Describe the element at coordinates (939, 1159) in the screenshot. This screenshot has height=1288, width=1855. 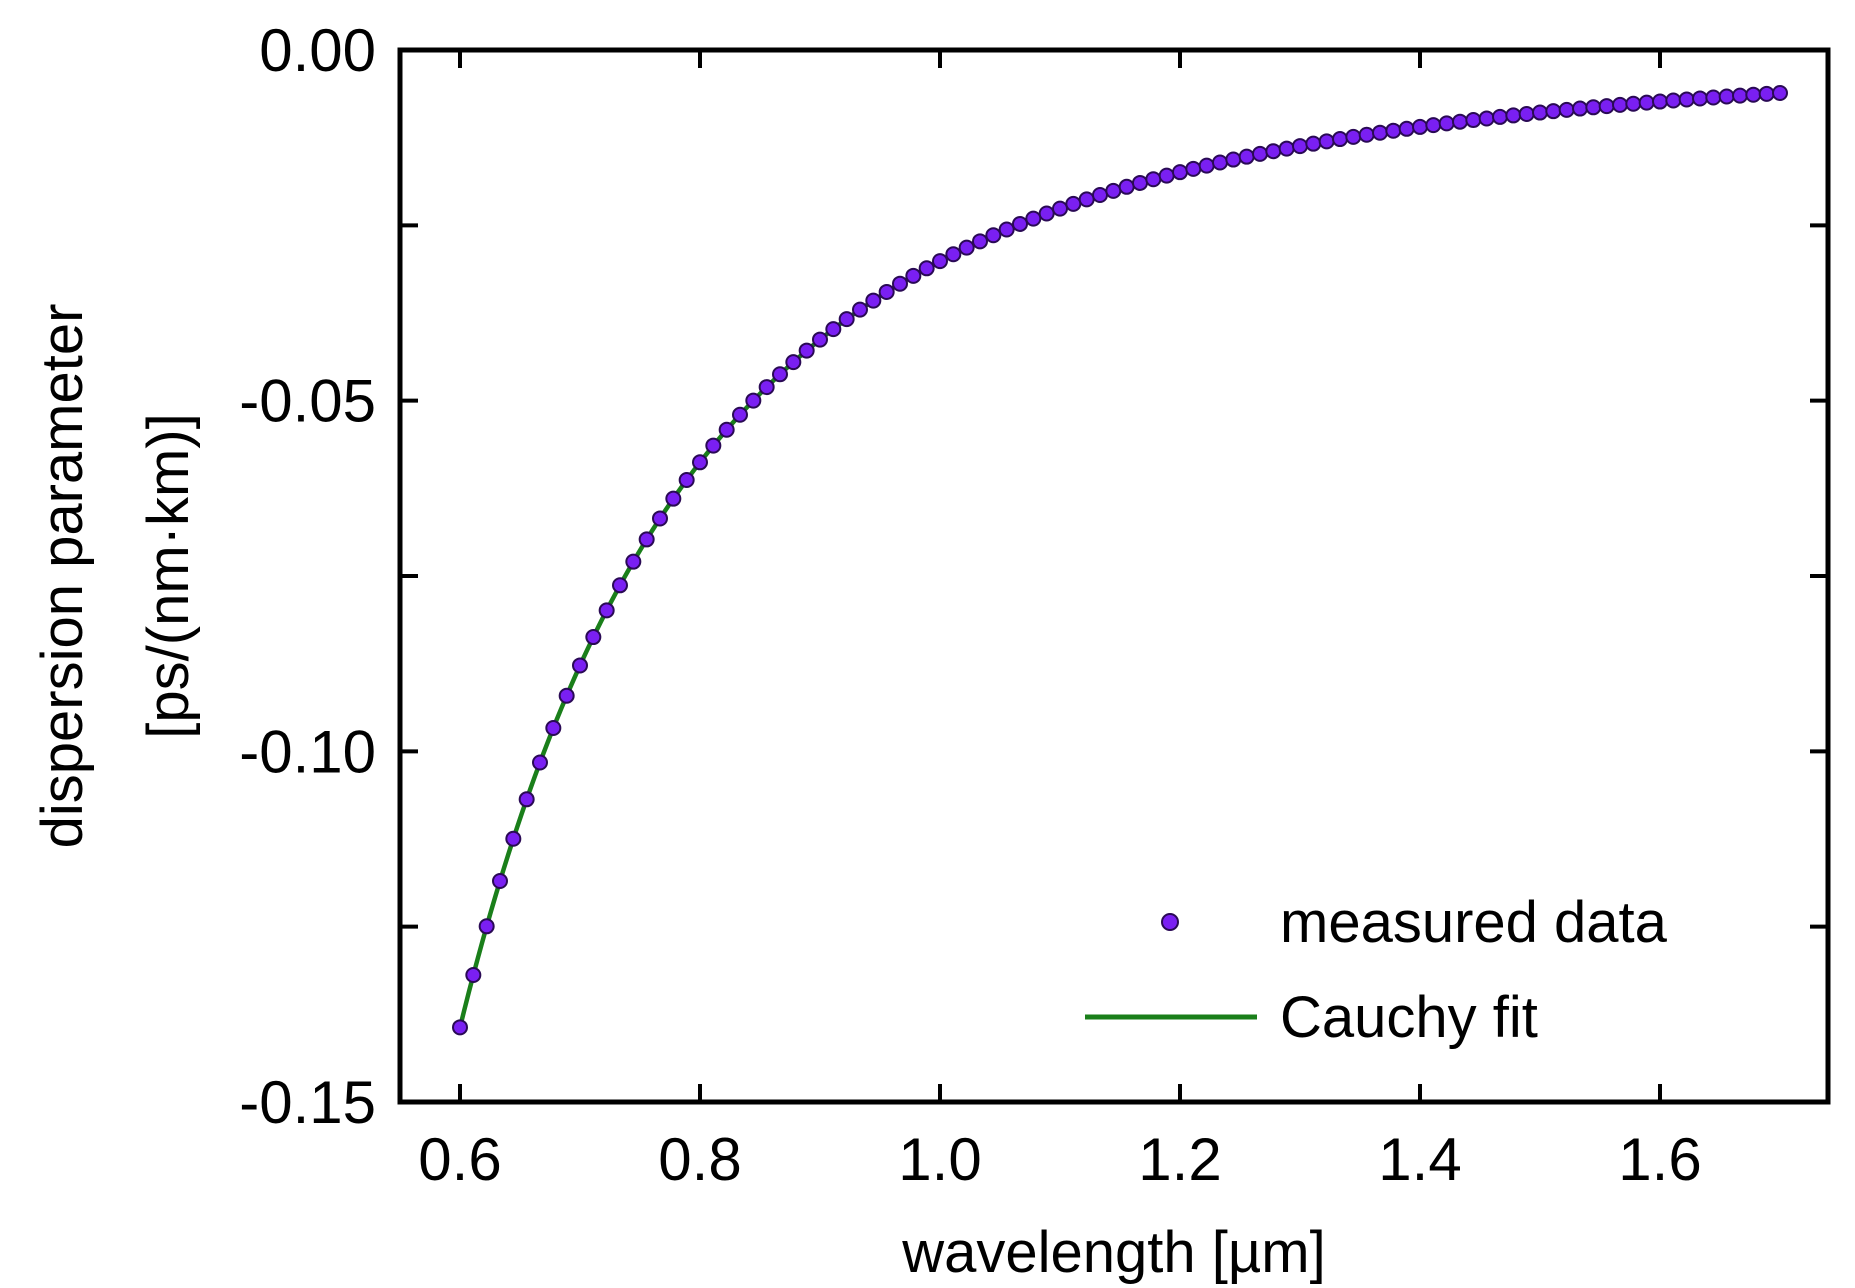
I see `x-tick-label: 1.0` at that location.